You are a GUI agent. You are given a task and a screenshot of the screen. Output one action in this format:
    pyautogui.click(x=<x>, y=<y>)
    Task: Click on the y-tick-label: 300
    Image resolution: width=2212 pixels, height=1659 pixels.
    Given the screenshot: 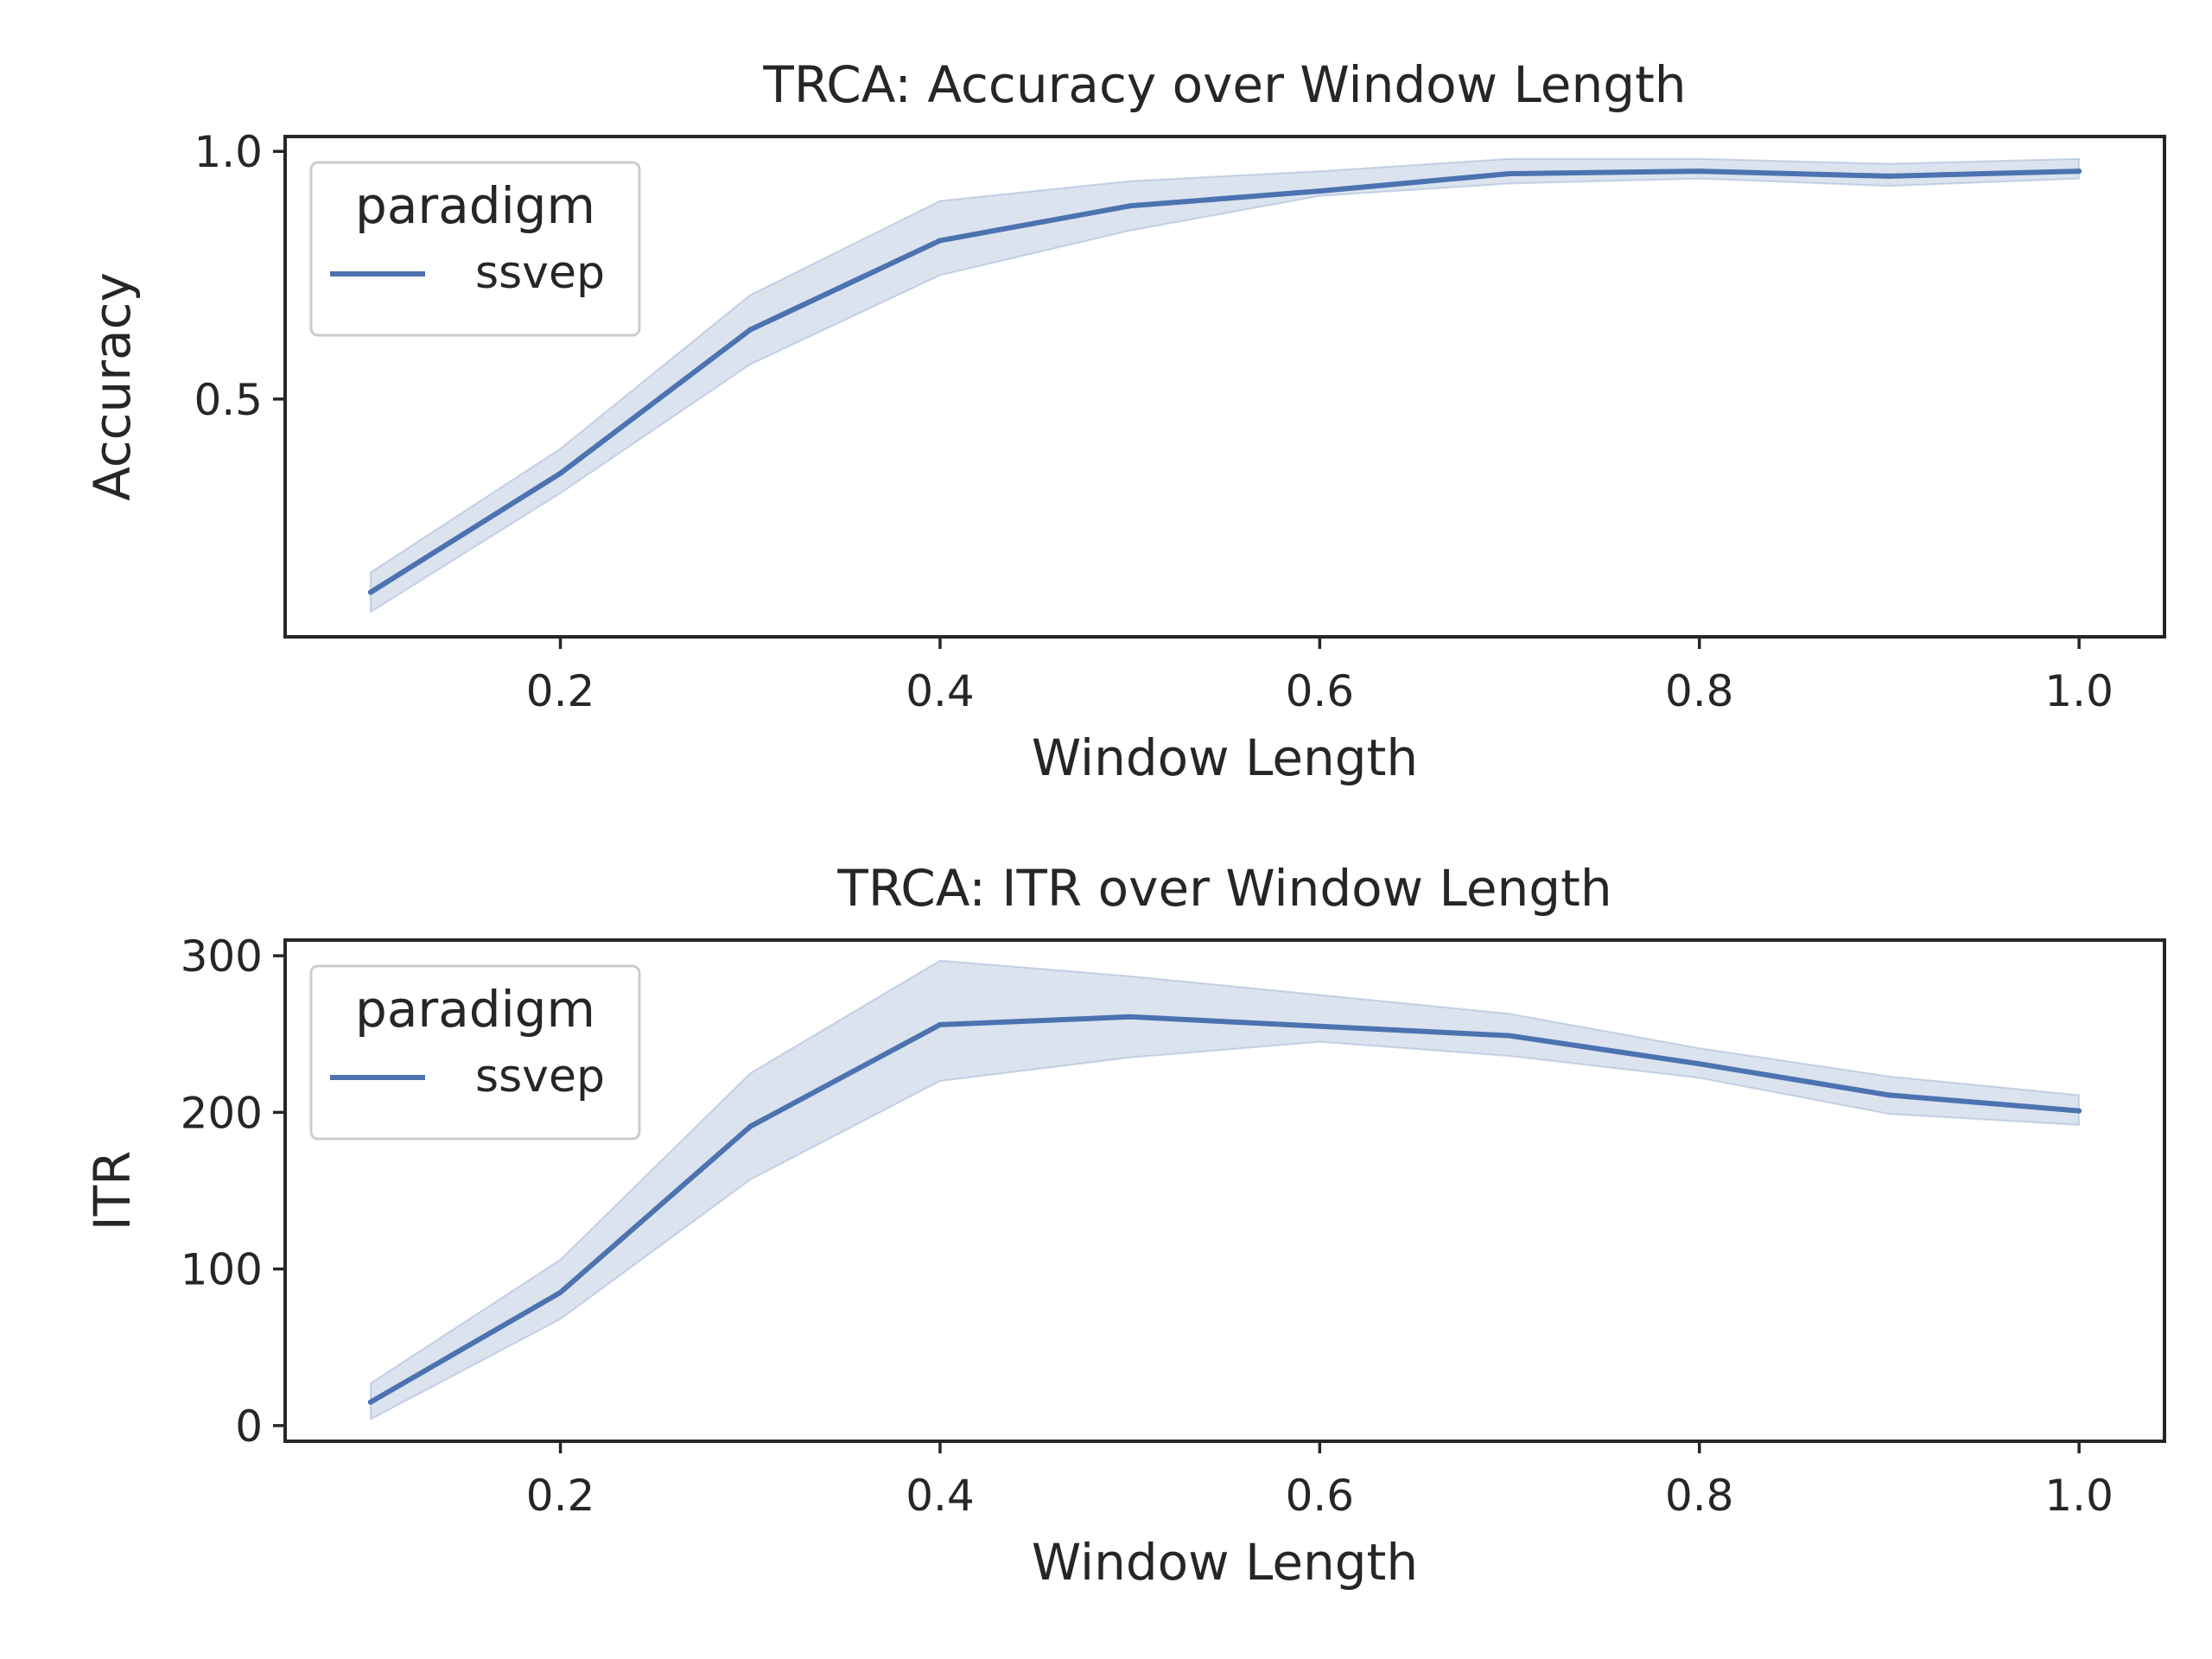 What is the action you would take?
    pyautogui.click(x=222, y=956)
    